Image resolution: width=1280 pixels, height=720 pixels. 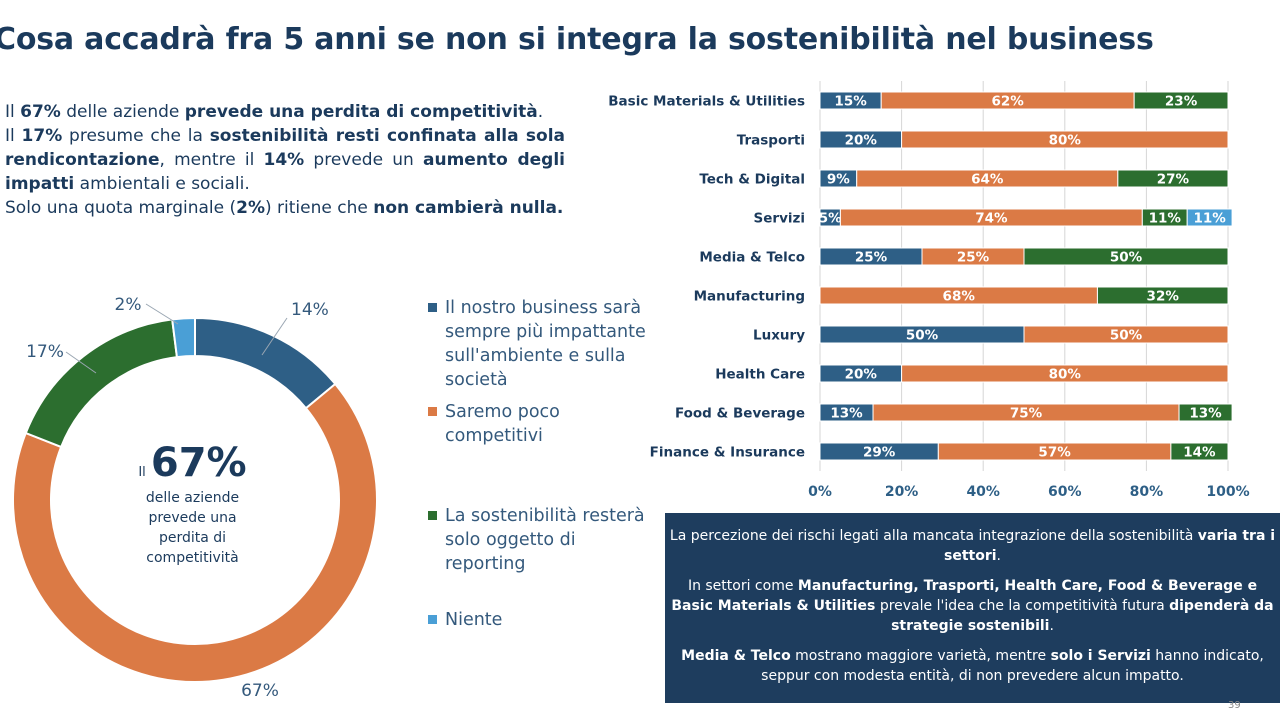 I want to click on data-label: 5%, so click(x=830, y=219).